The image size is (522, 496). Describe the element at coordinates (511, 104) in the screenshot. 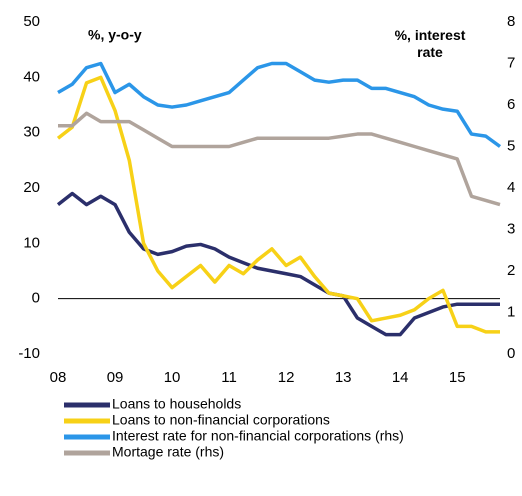

I see `y2-tick-label: 6` at that location.